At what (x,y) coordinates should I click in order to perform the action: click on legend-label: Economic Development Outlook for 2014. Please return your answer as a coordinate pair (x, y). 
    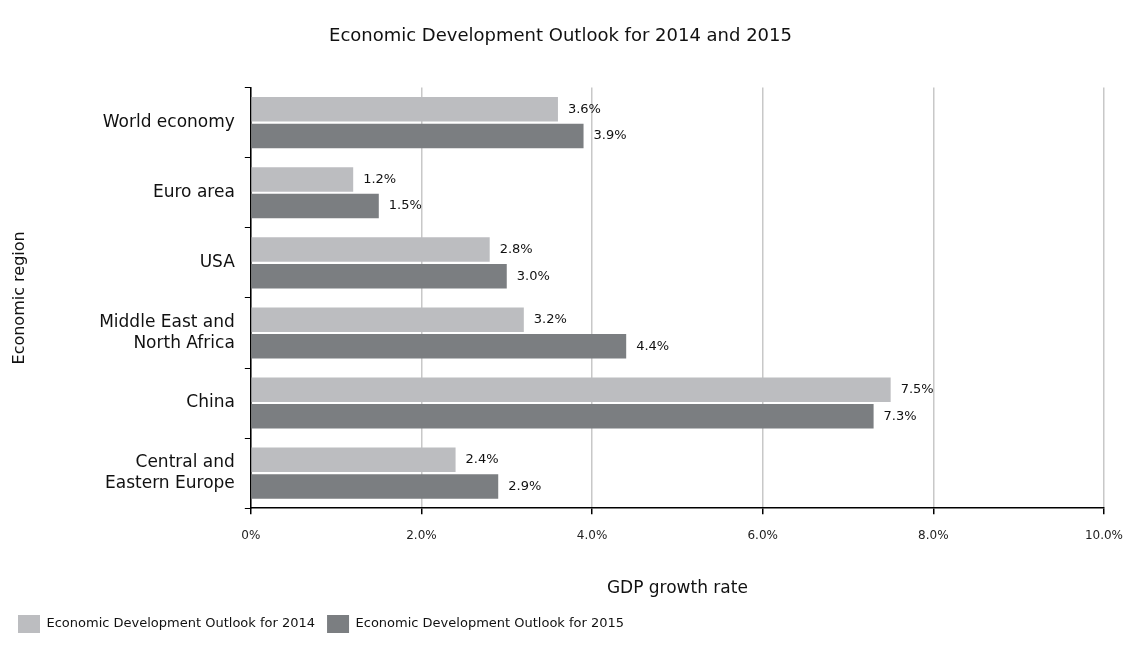
    Looking at the image, I should click on (181, 623).